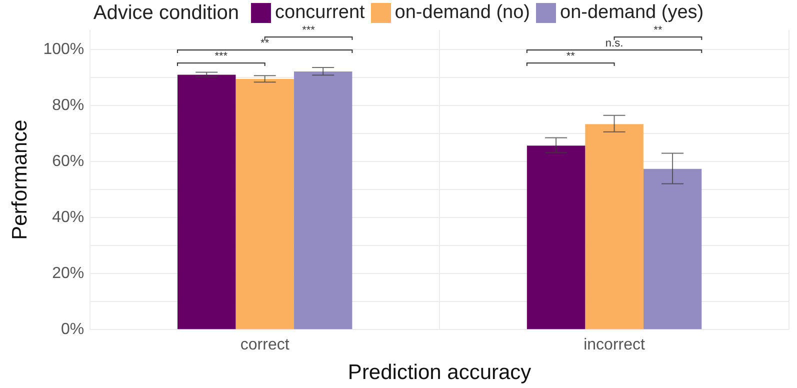  Describe the element at coordinates (614, 44) in the screenshot. I see `annotation: n.s.` at that location.